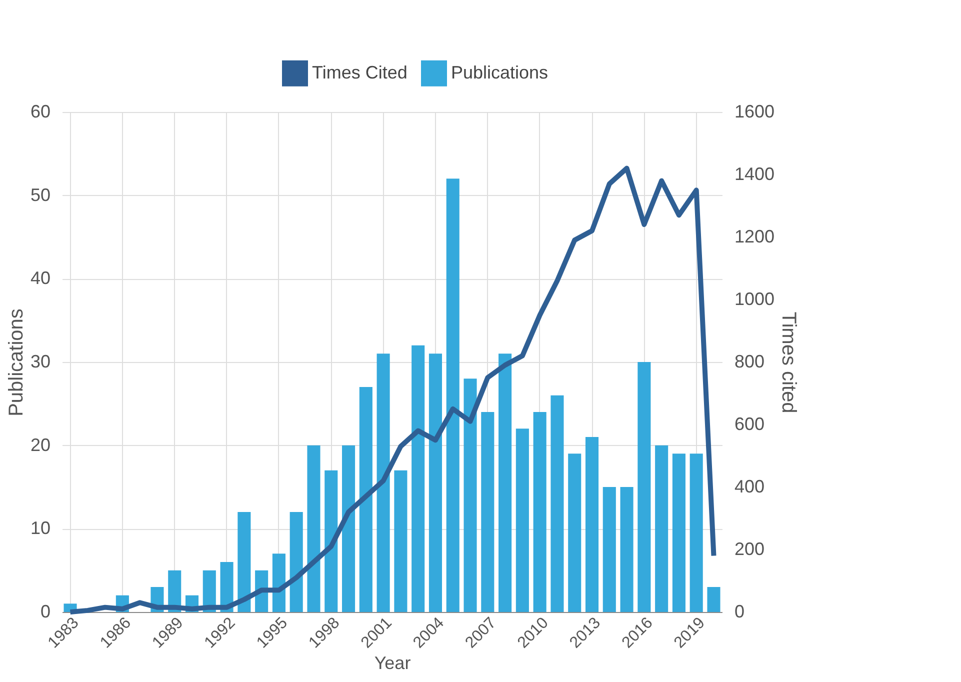 This screenshot has height=682, width=961. I want to click on y2-tick-label: 800, so click(749, 362).